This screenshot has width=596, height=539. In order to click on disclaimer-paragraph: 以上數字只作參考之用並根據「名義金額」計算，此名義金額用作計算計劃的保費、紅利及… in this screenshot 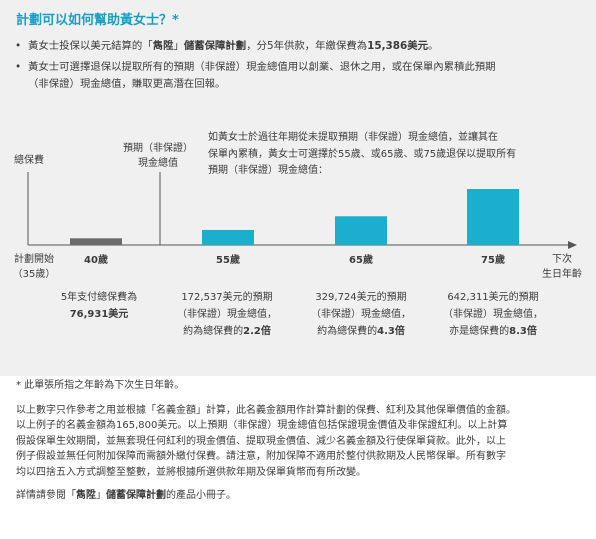, I will do `click(300, 442)`.